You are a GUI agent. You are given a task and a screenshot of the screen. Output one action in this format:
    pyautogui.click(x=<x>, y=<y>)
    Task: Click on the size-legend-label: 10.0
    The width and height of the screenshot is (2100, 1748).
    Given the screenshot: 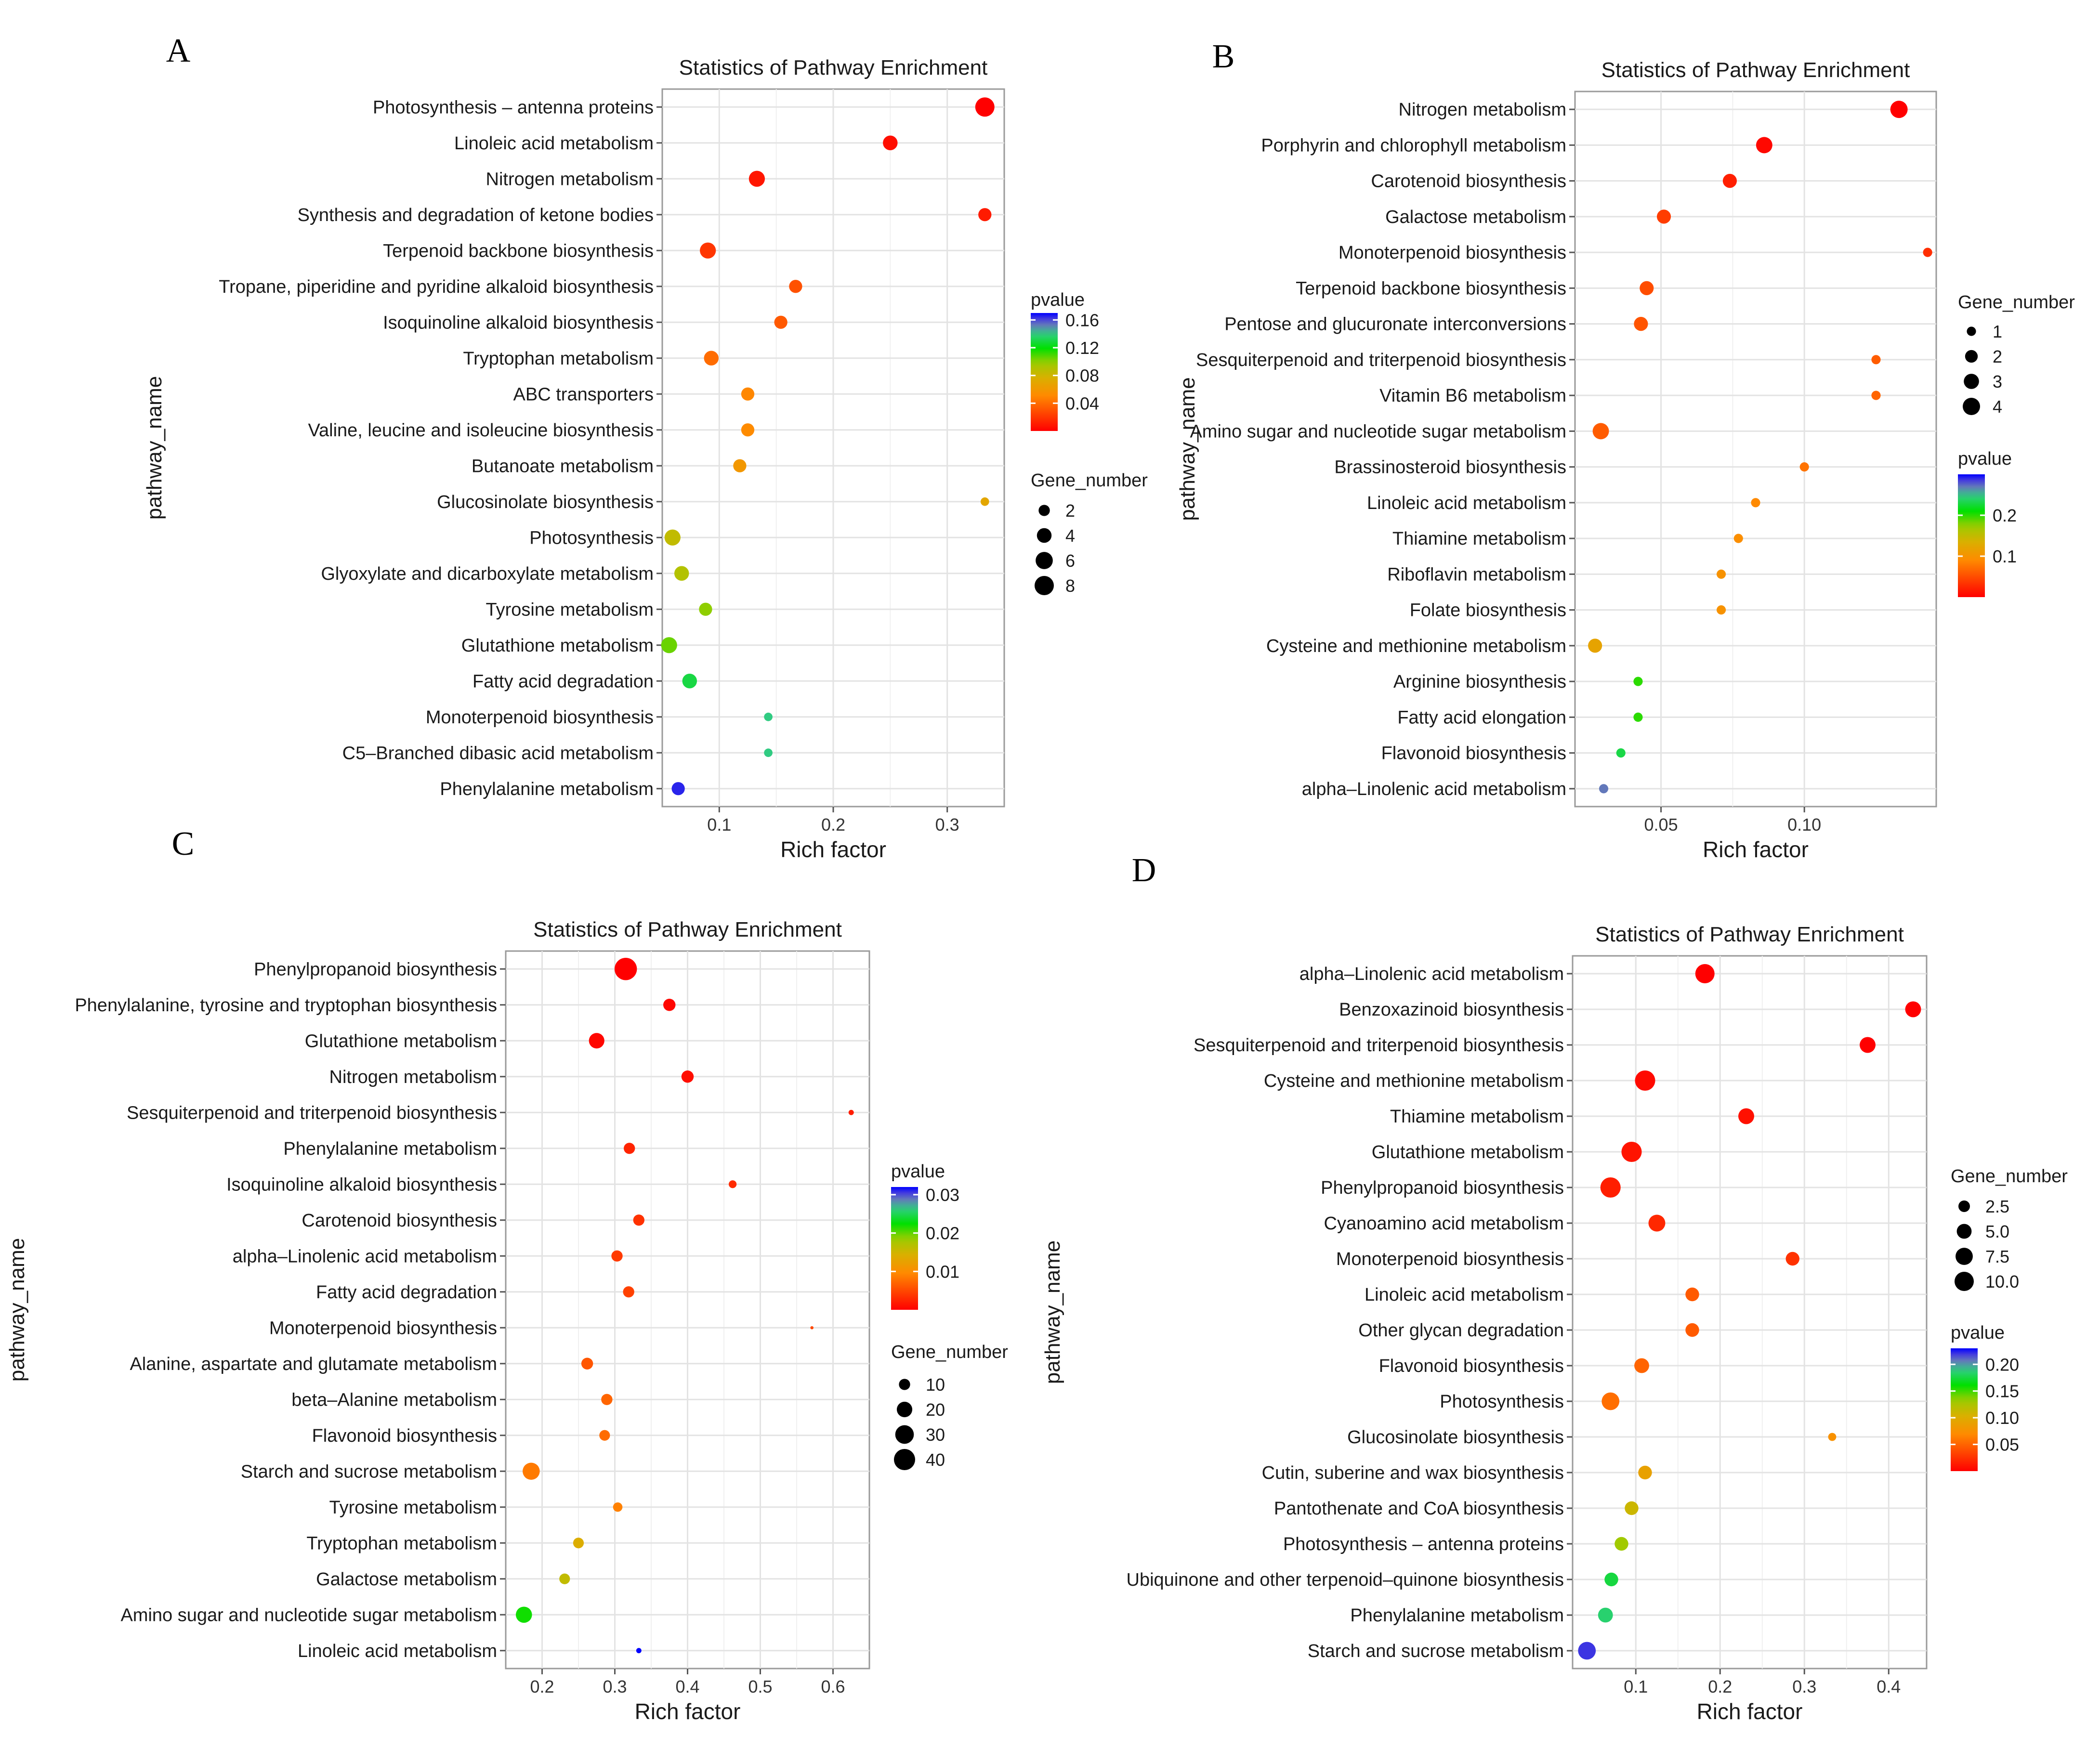 What is the action you would take?
    pyautogui.click(x=2002, y=1281)
    